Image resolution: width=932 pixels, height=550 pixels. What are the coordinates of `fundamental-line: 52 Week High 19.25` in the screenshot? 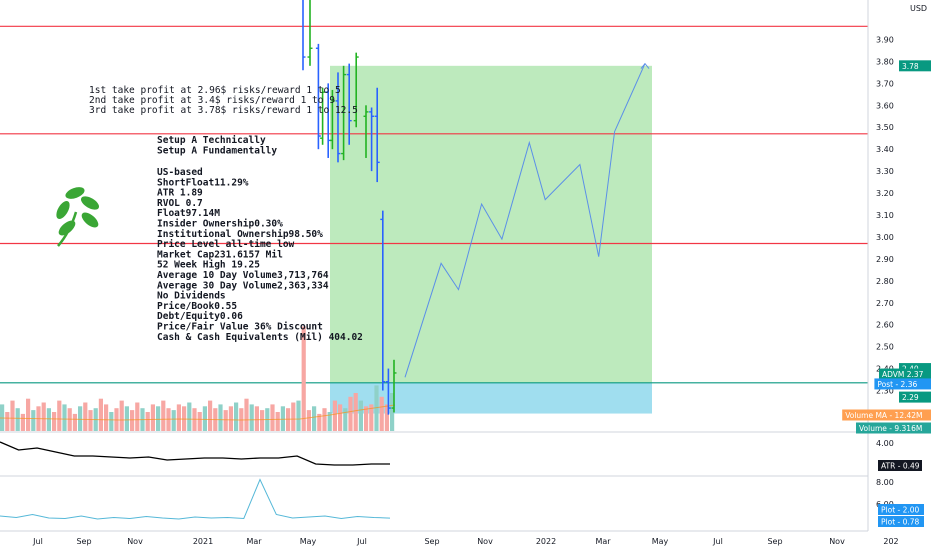 It's located at (208, 265).